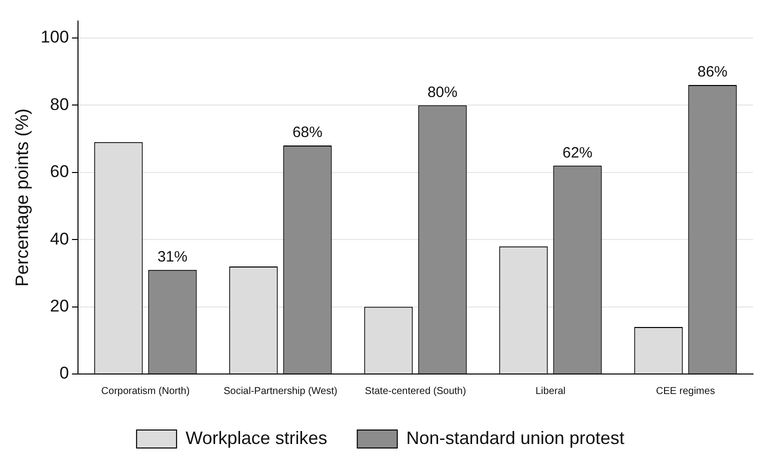 The width and height of the screenshot is (781, 466). What do you see at coordinates (281, 391) in the screenshot?
I see `x-tick-label: Social-Partnership (West)` at bounding box center [281, 391].